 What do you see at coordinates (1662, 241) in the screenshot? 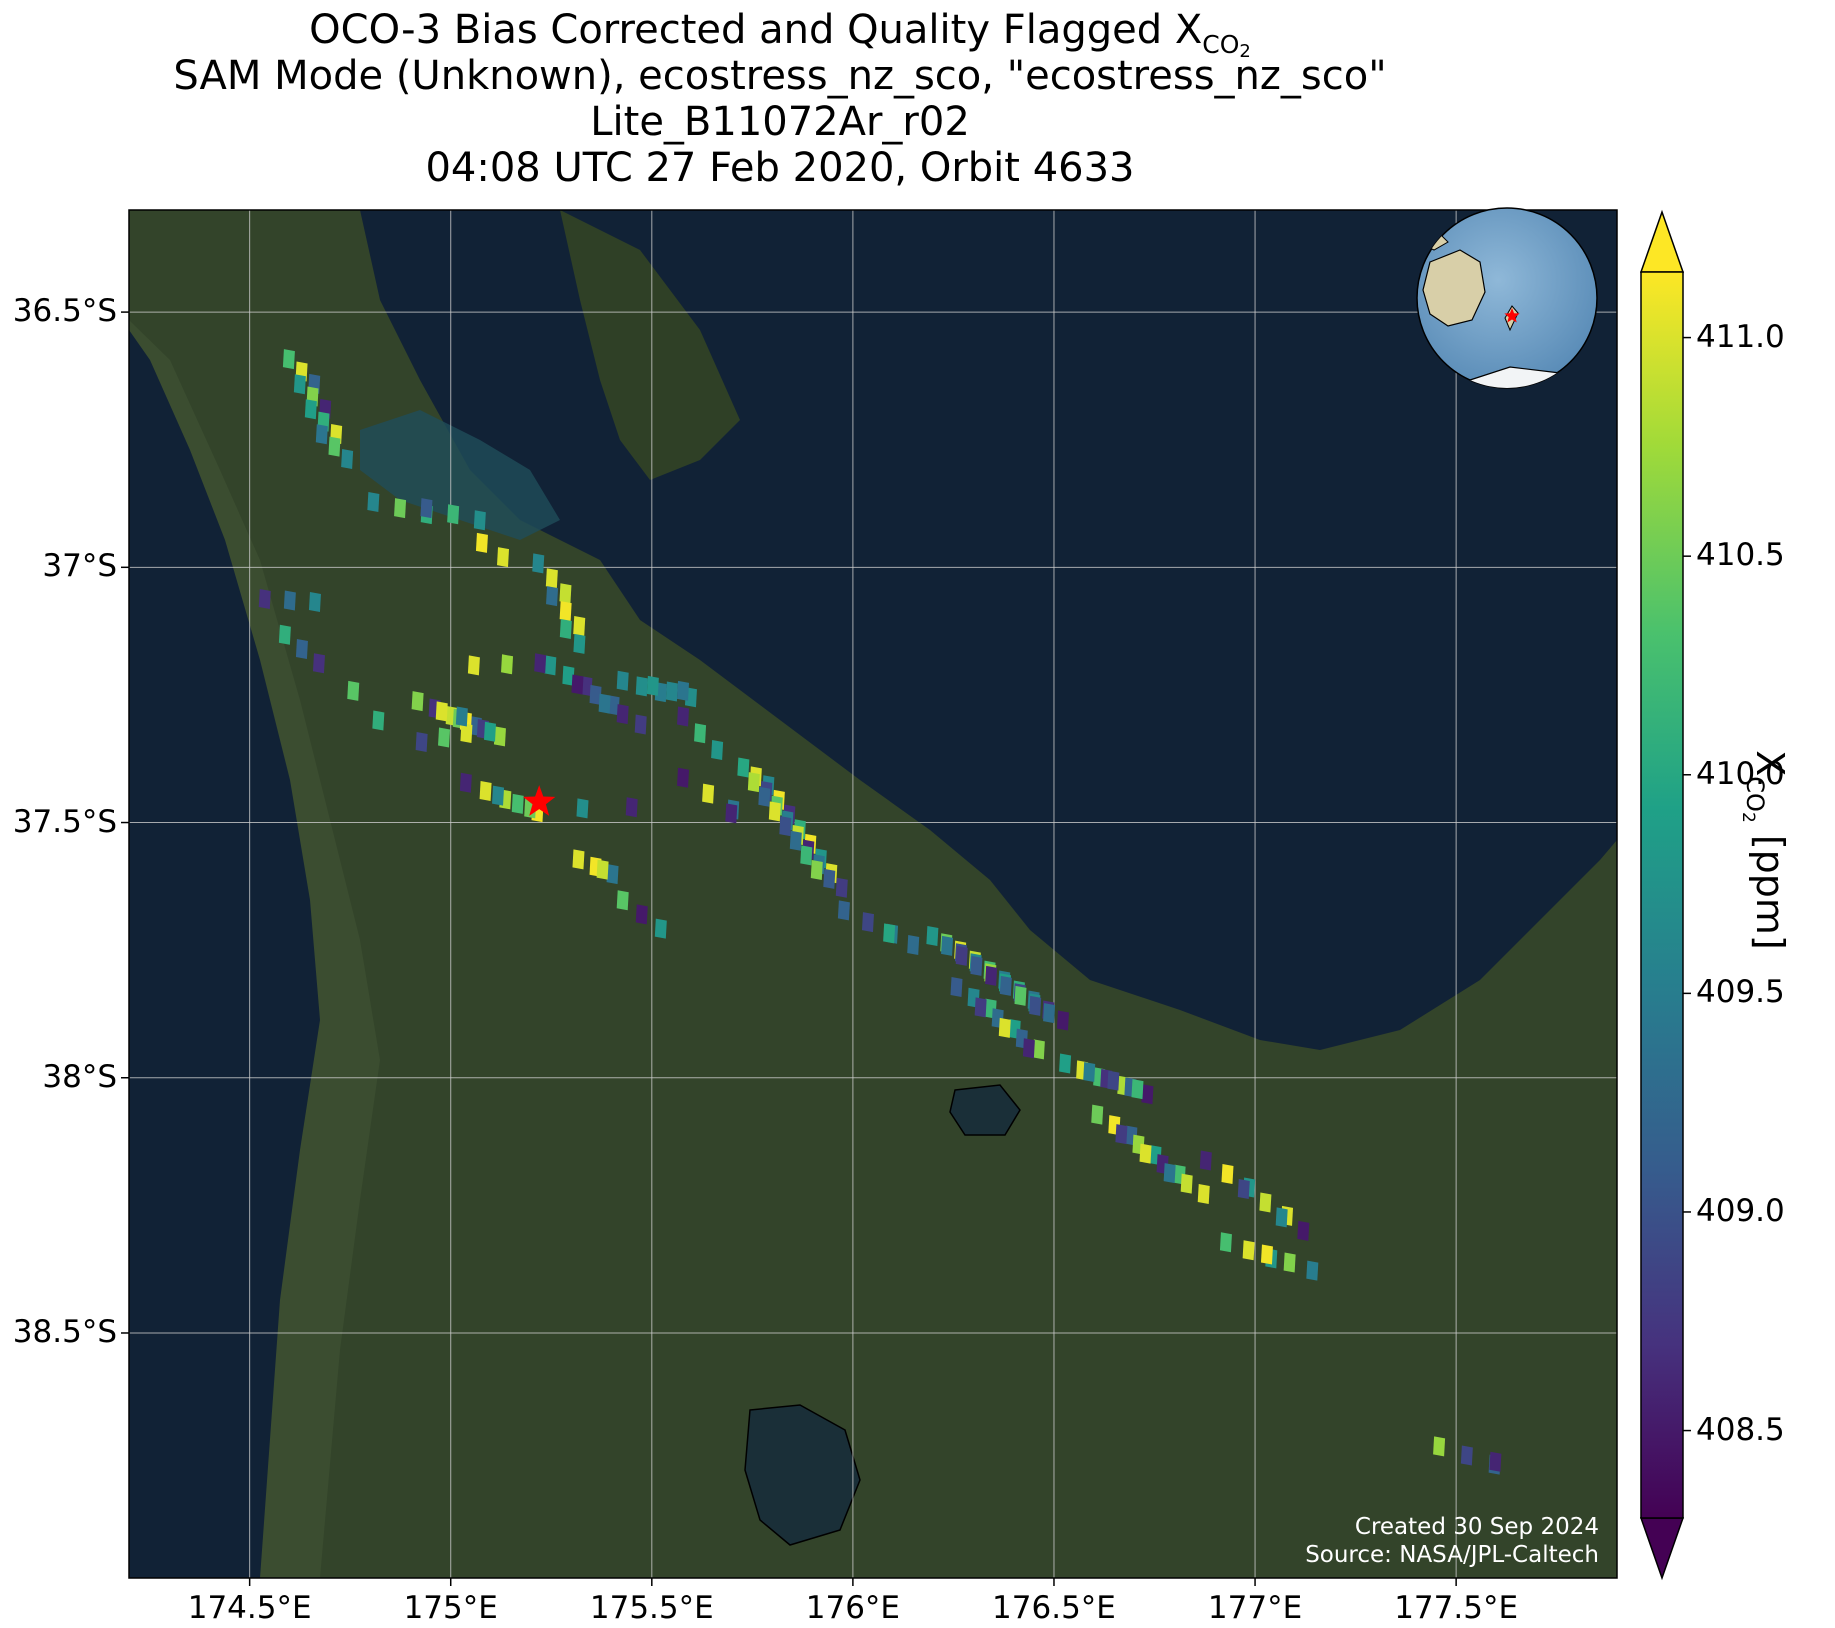
I see `colorbar-max-extend` at bounding box center [1662, 241].